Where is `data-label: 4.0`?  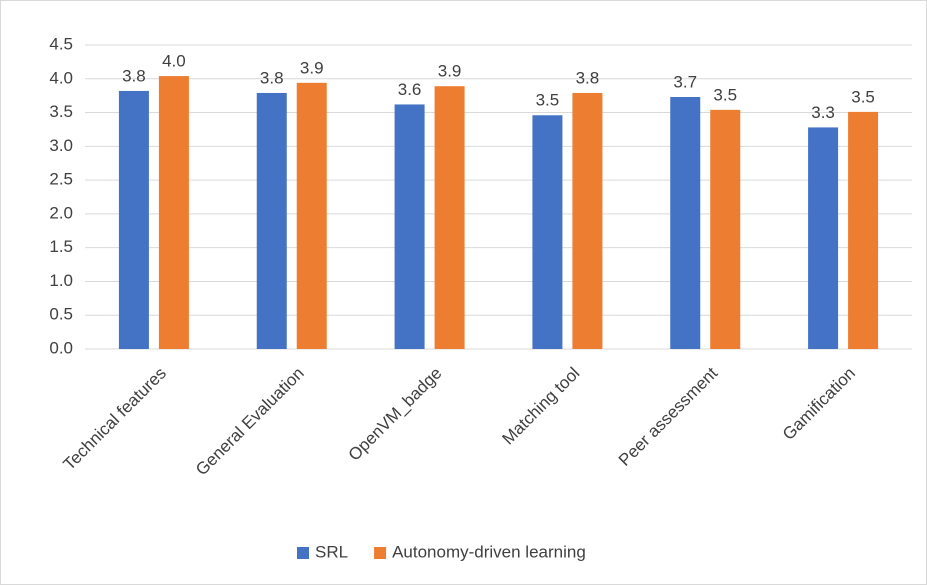 data-label: 4.0 is located at coordinates (174, 61).